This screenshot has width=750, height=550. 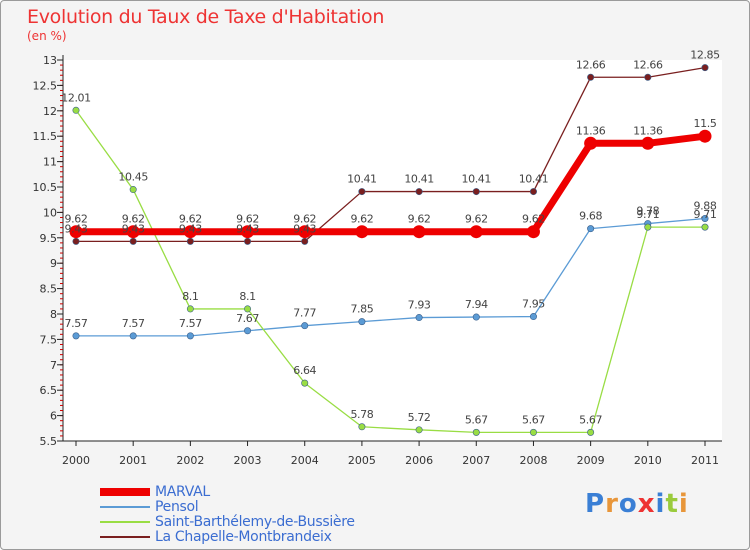 What do you see at coordinates (646, 504) in the screenshot?
I see `logo-letter: x` at bounding box center [646, 504].